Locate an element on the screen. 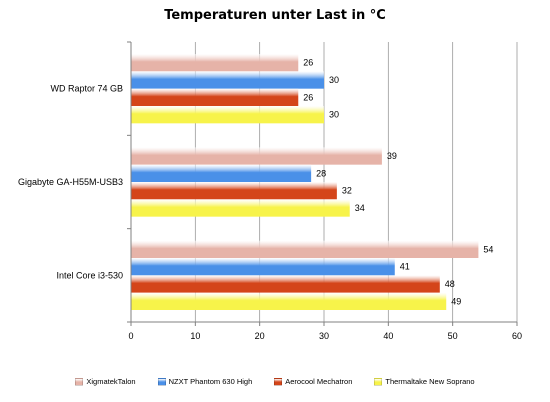 The image size is (550, 402). legend-item: Aerocool Mechatron is located at coordinates (313, 381).